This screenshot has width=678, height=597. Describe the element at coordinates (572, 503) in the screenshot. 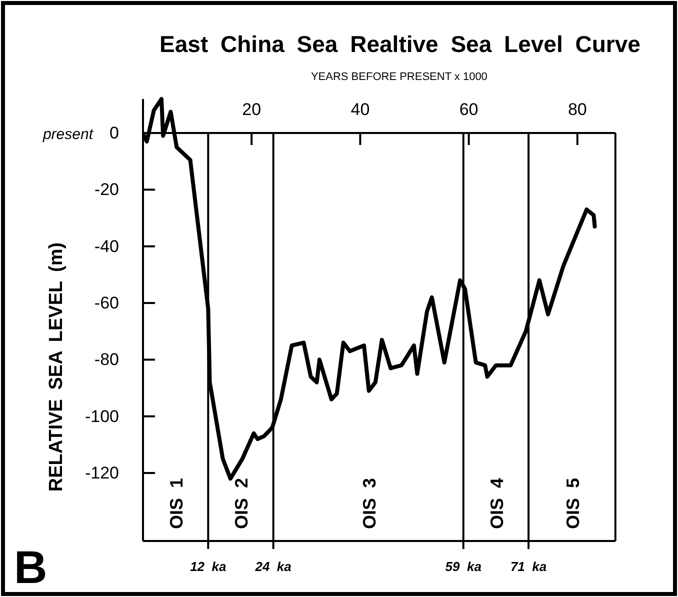

I see `annotation: OIS 5` at that location.